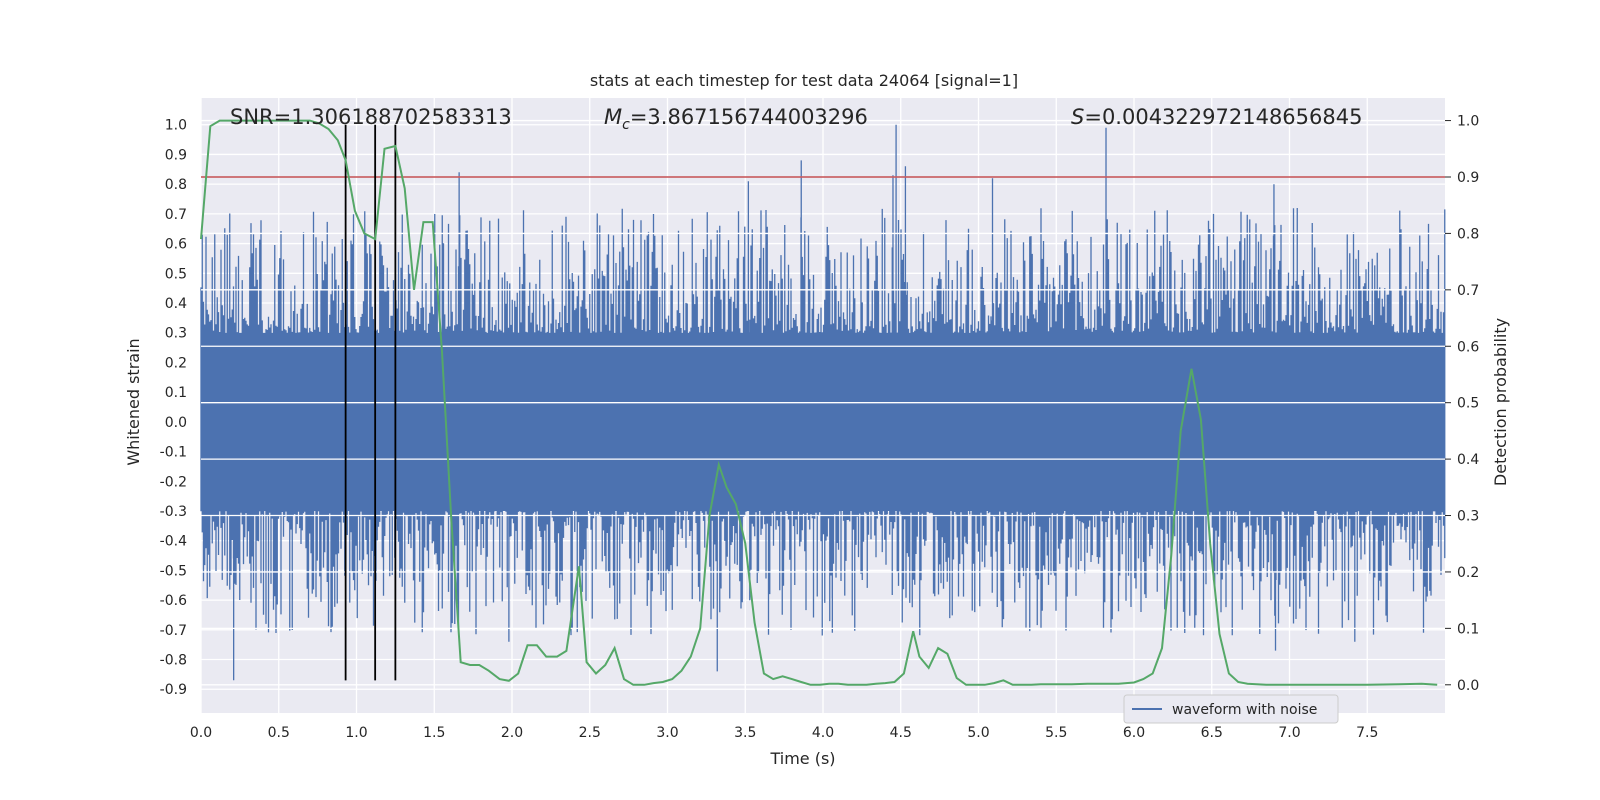 The width and height of the screenshot is (1600, 800). Describe the element at coordinates (823, 733) in the screenshot. I see `x-tick-label: 4.0` at that location.